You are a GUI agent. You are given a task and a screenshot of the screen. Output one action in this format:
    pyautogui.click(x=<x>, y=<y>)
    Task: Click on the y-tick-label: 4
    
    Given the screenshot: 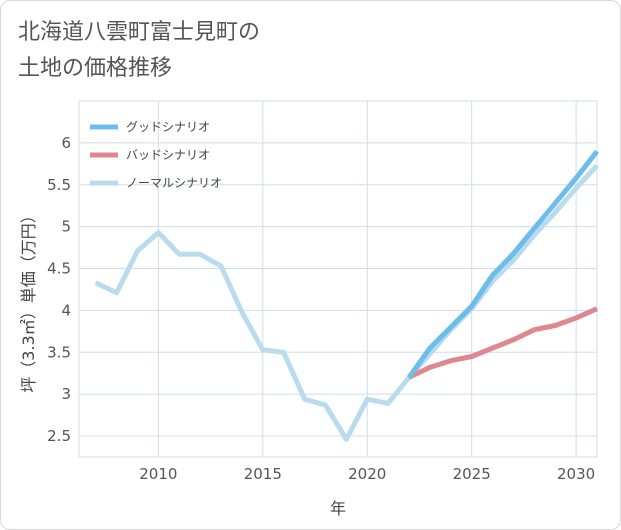 What is the action you would take?
    pyautogui.click(x=66, y=310)
    